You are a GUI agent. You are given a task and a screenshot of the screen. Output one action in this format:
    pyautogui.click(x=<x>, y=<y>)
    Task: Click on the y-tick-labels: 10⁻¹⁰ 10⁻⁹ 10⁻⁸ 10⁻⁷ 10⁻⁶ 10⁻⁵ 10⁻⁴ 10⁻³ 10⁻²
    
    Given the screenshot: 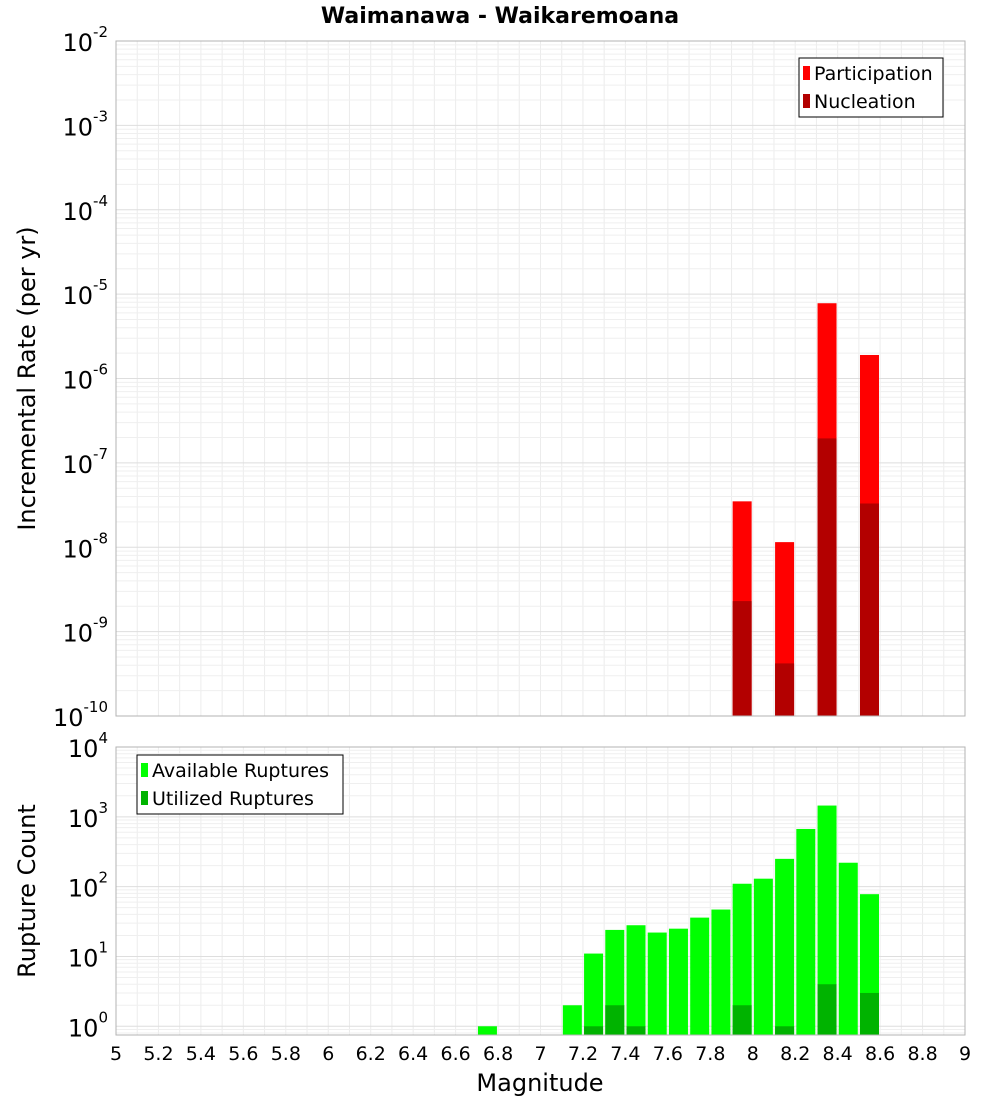 What is the action you would take?
    pyautogui.click(x=80, y=377)
    